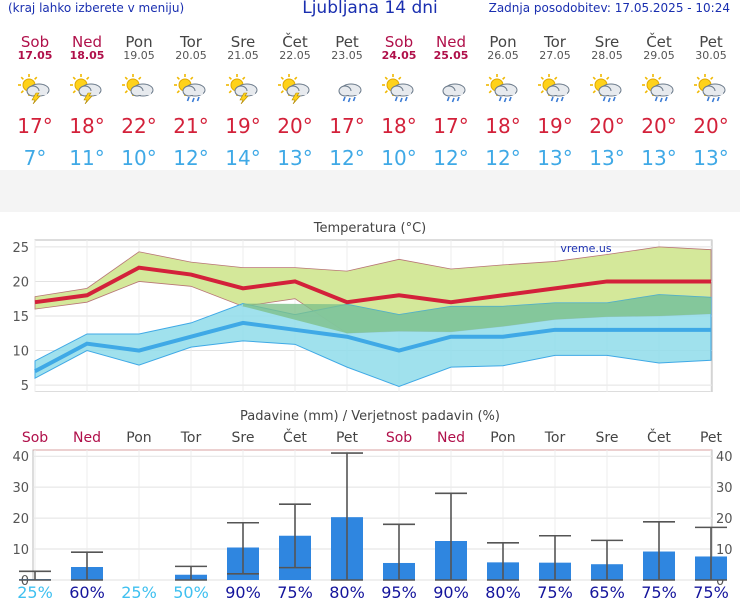  I want to click on precip-probability: 95%, so click(399, 591).